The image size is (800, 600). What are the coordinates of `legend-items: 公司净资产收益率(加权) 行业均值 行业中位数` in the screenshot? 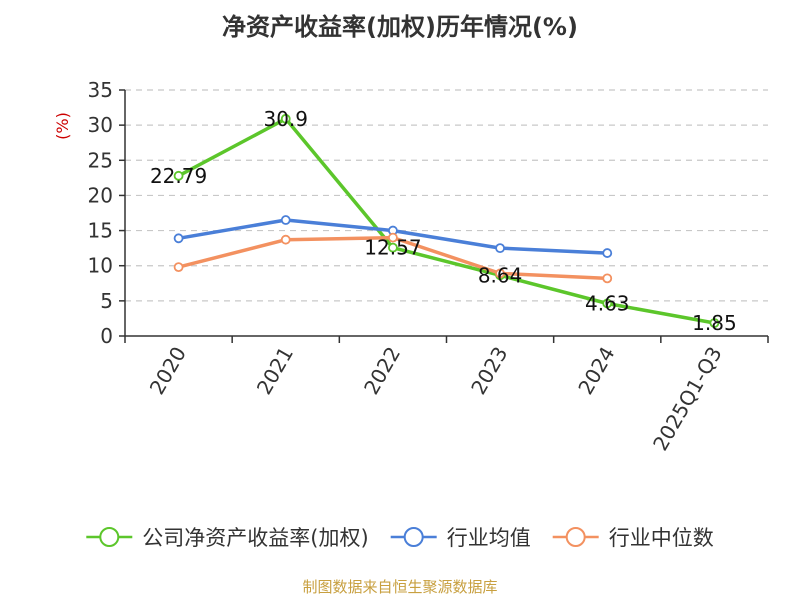 It's located at (400, 538).